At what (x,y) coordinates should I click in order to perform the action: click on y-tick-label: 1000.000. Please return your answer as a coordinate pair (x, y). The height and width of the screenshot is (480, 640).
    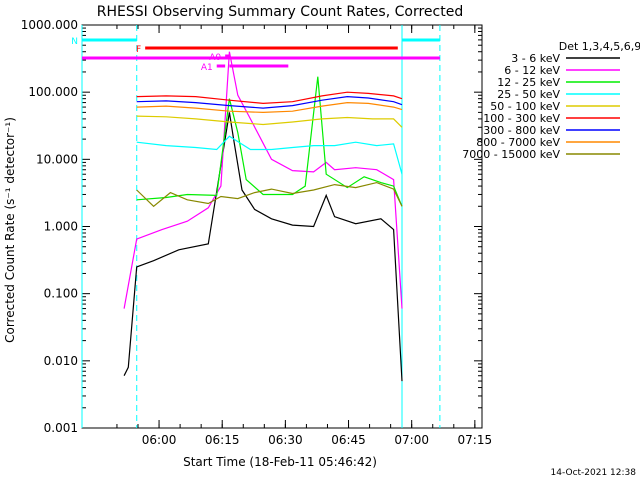
    Looking at the image, I should click on (49, 25).